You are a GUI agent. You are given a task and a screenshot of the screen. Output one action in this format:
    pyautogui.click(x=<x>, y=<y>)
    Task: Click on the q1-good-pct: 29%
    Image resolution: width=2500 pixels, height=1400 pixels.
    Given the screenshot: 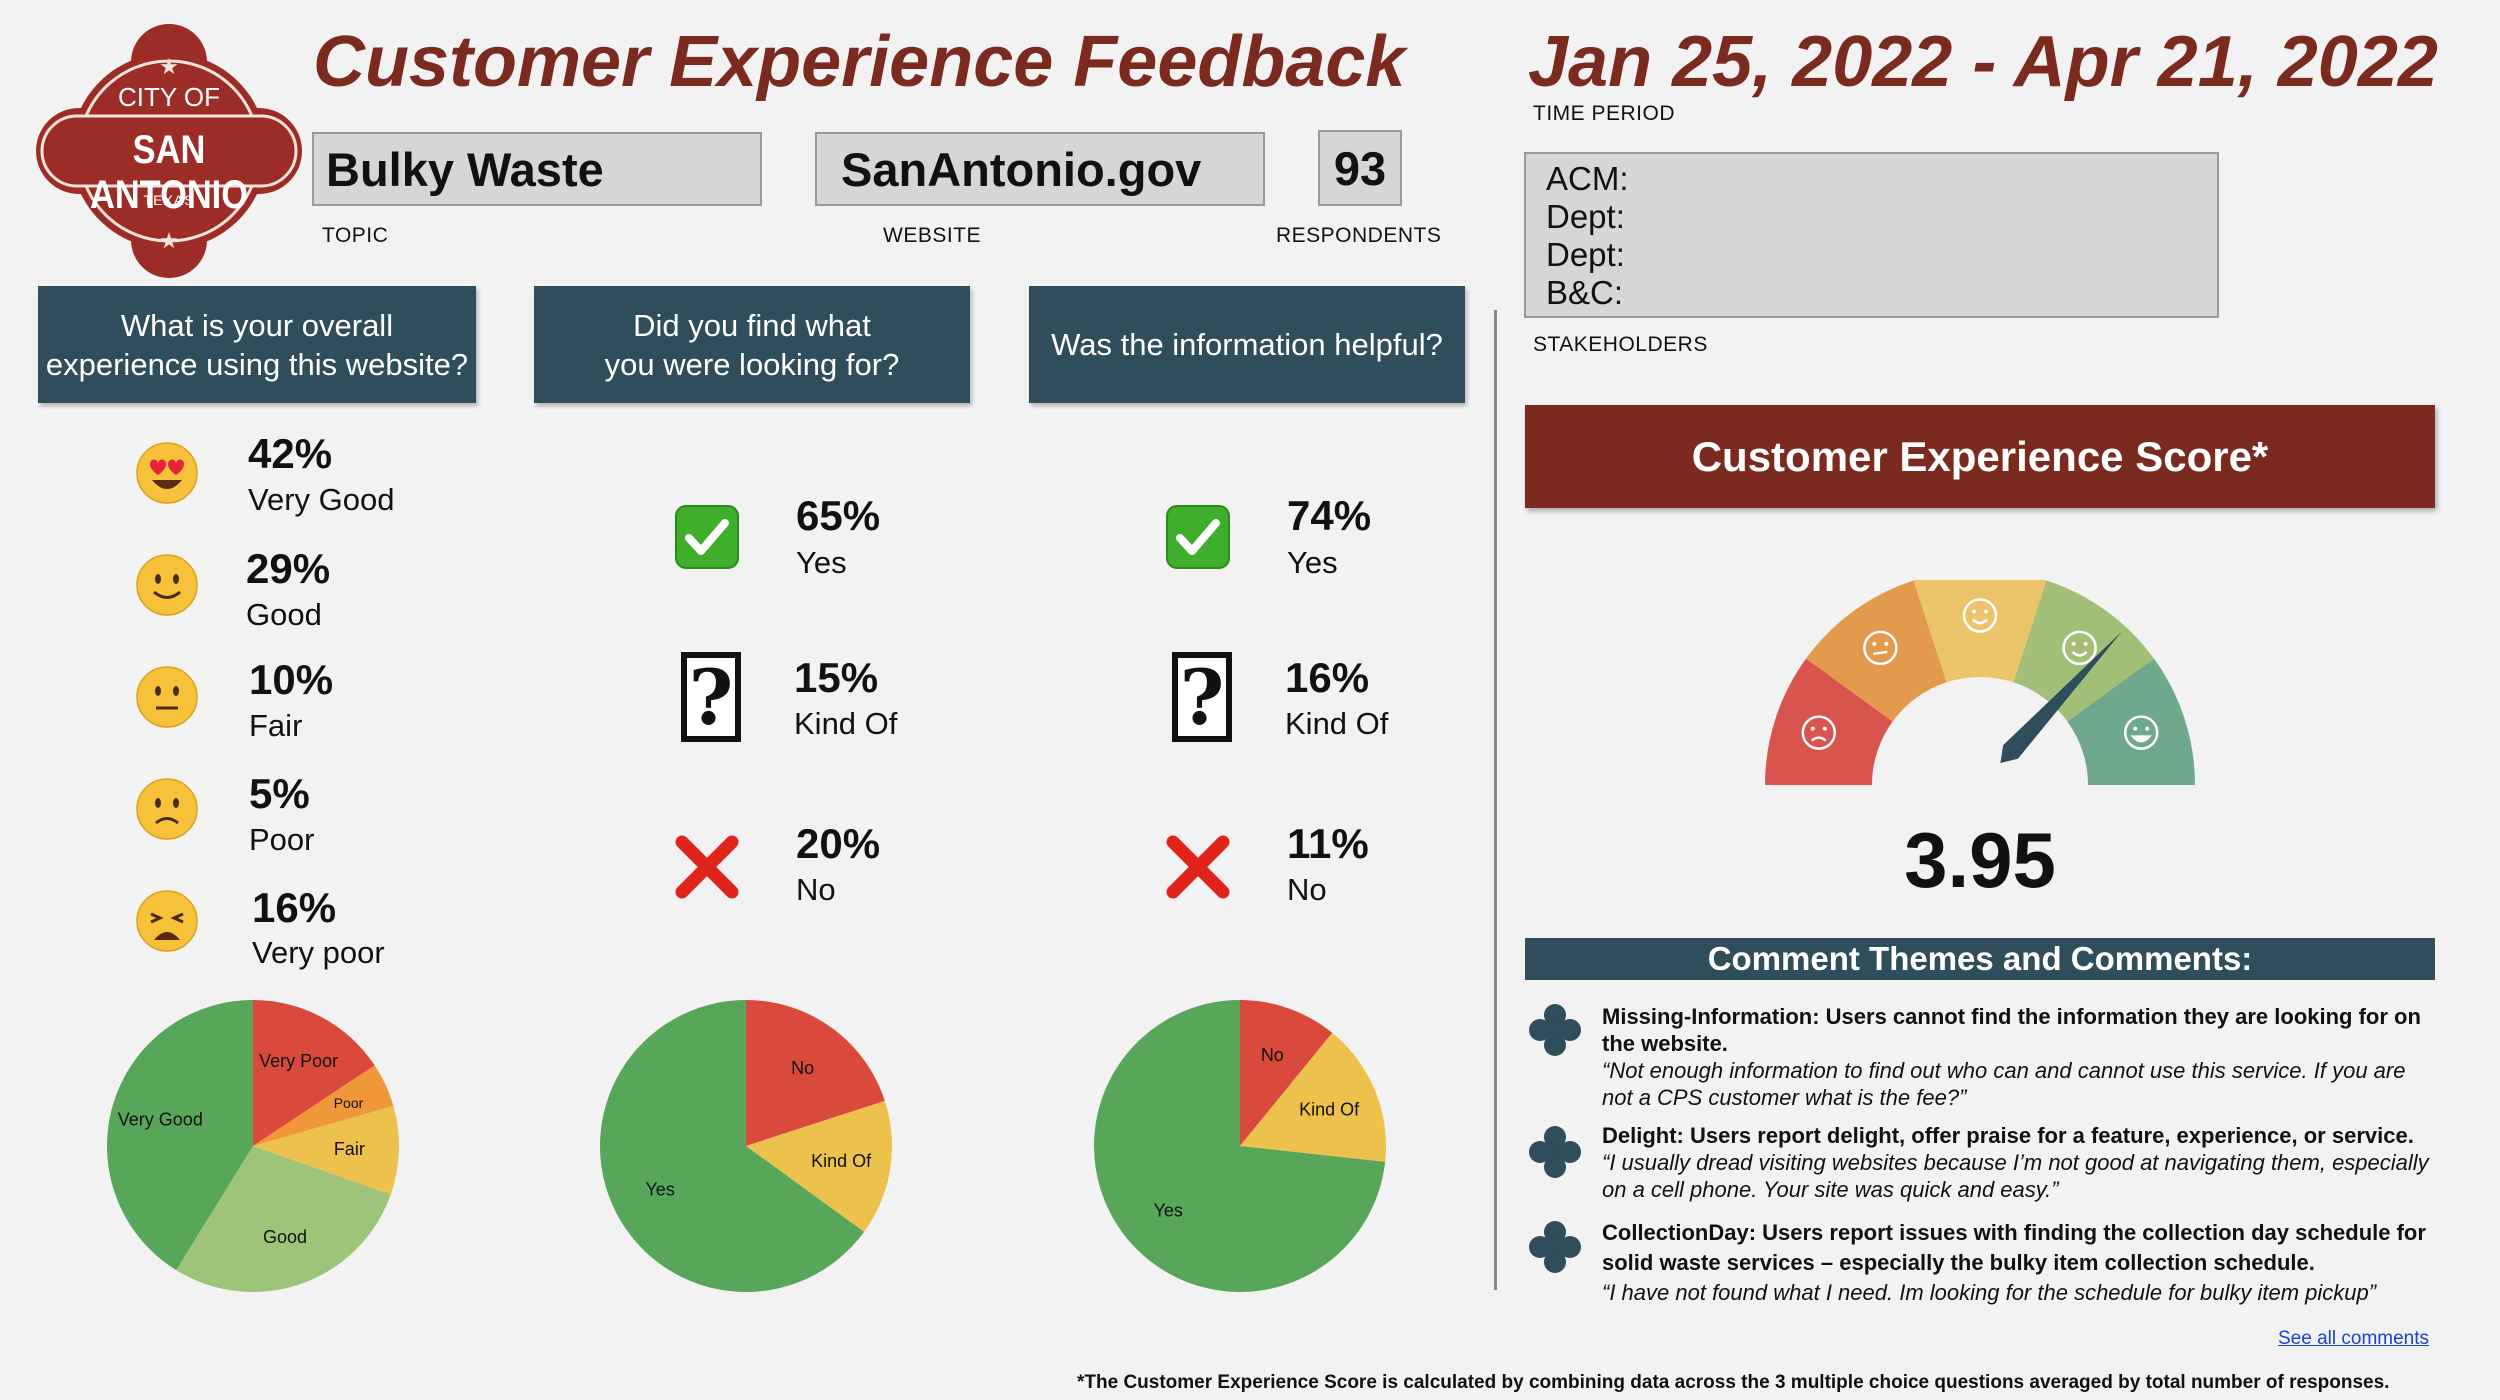 What is the action you would take?
    pyautogui.click(x=288, y=568)
    